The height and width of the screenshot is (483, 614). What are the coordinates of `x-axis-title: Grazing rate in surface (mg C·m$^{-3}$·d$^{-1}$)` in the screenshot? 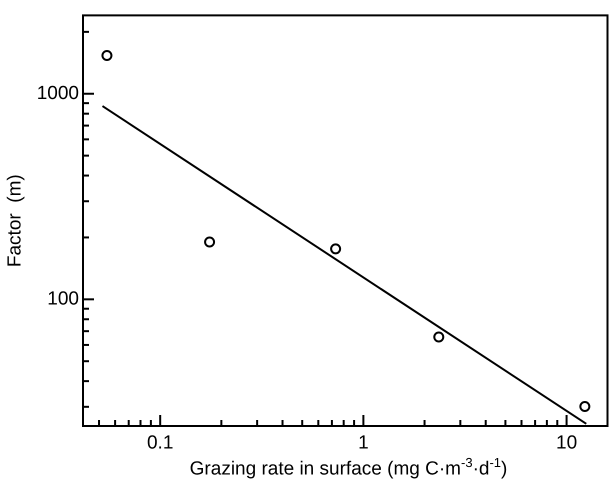 It's located at (348, 467).